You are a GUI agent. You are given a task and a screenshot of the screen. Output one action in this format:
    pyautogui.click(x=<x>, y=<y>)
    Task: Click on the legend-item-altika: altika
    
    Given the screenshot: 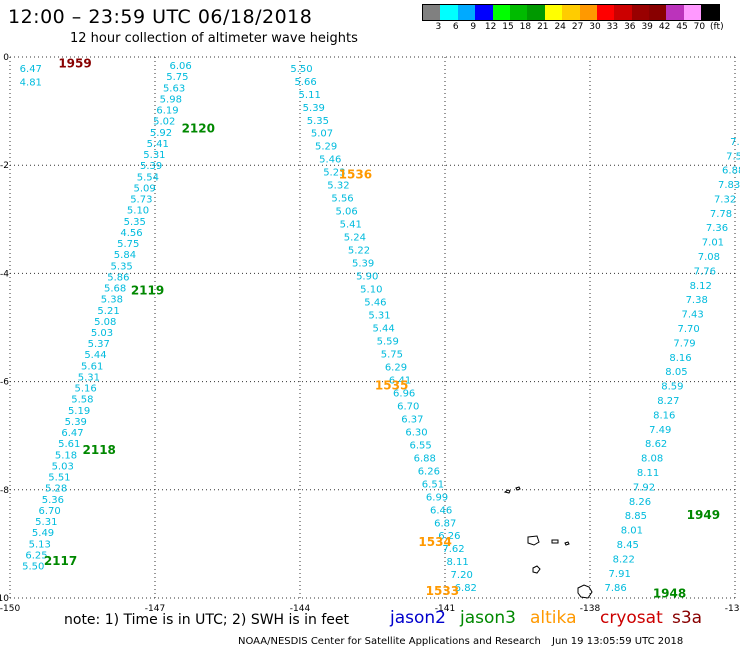 What is the action you would take?
    pyautogui.click(x=553, y=618)
    